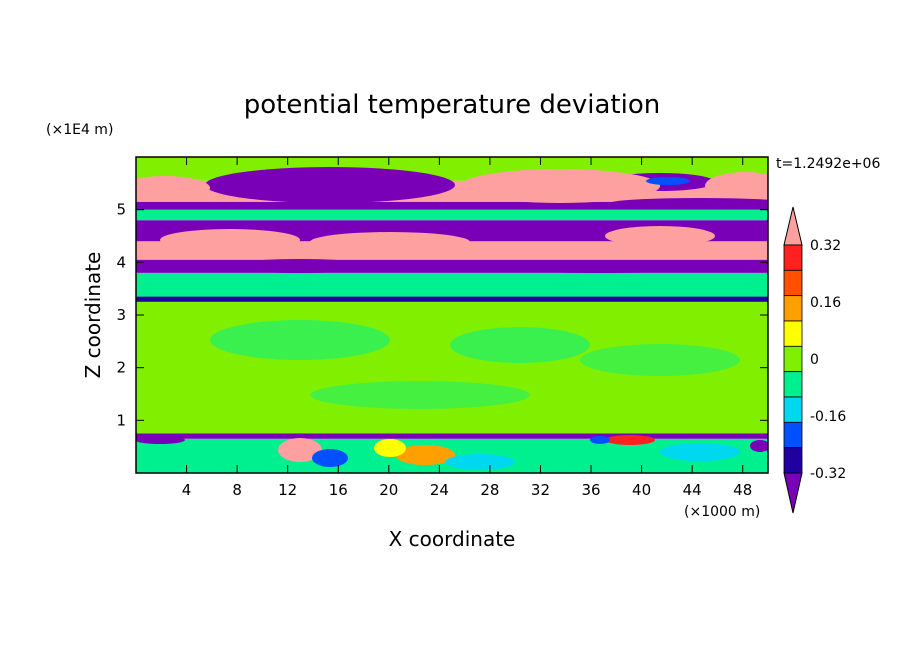  I want to click on purple-blob-lower-right, so click(600, 267).